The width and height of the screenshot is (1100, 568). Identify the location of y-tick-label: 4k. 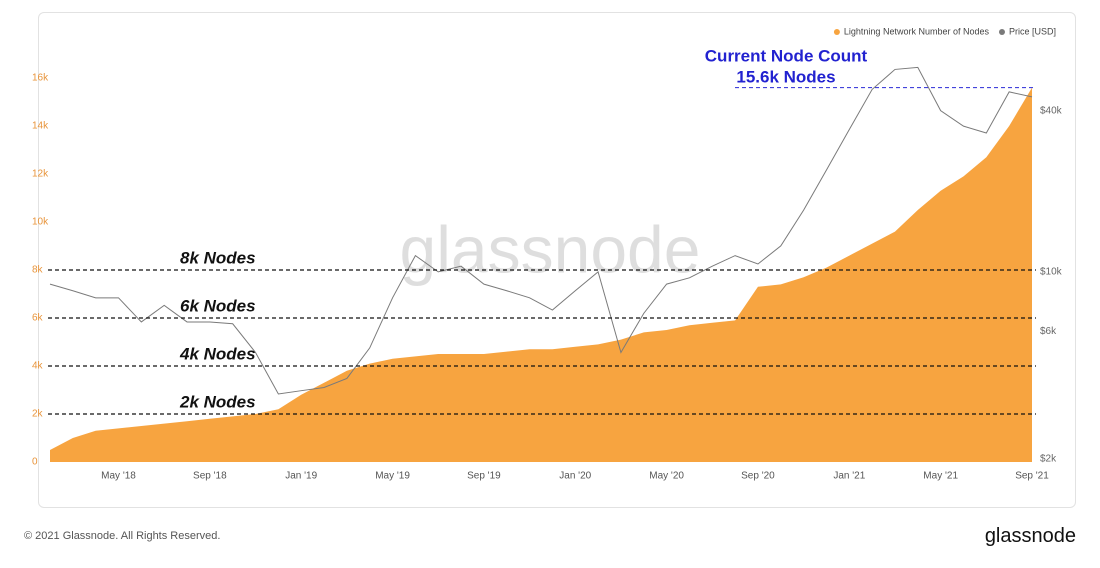
(38, 366).